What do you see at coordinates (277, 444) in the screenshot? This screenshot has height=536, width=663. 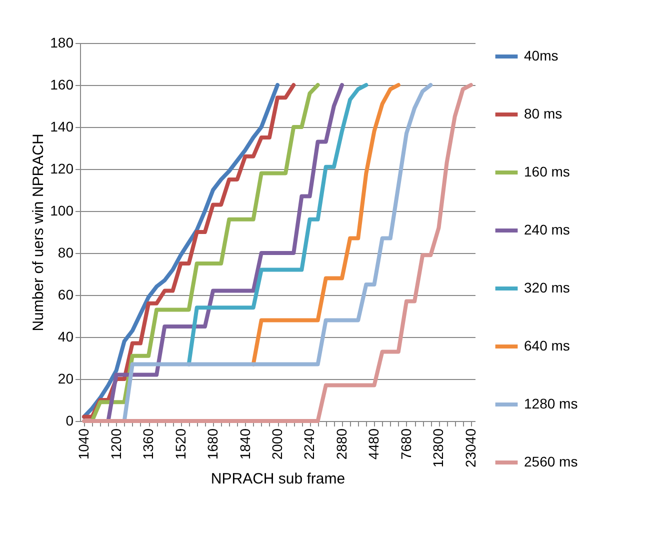 I see `x-tick-label: 2000` at bounding box center [277, 444].